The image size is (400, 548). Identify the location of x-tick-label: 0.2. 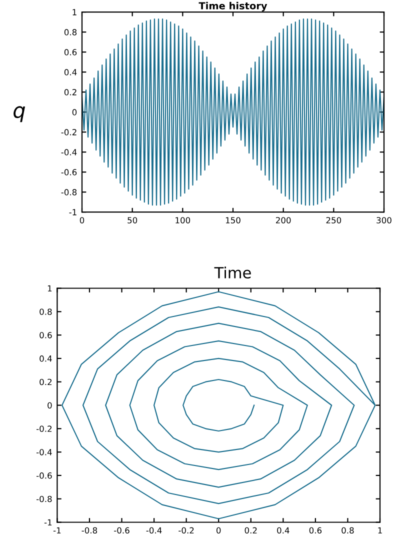
(250, 530).